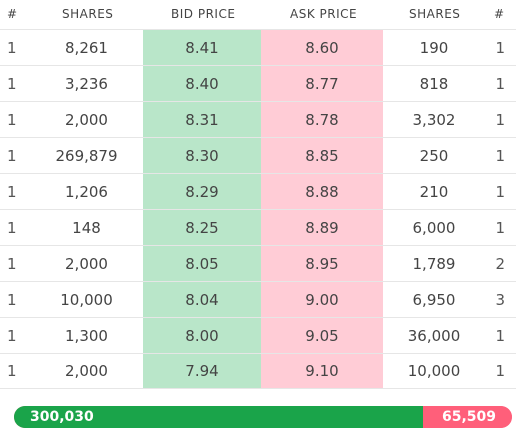 This screenshot has height=439, width=516. I want to click on order-row: 1 1,206 8.29 8.88 210 1, so click(258, 191).